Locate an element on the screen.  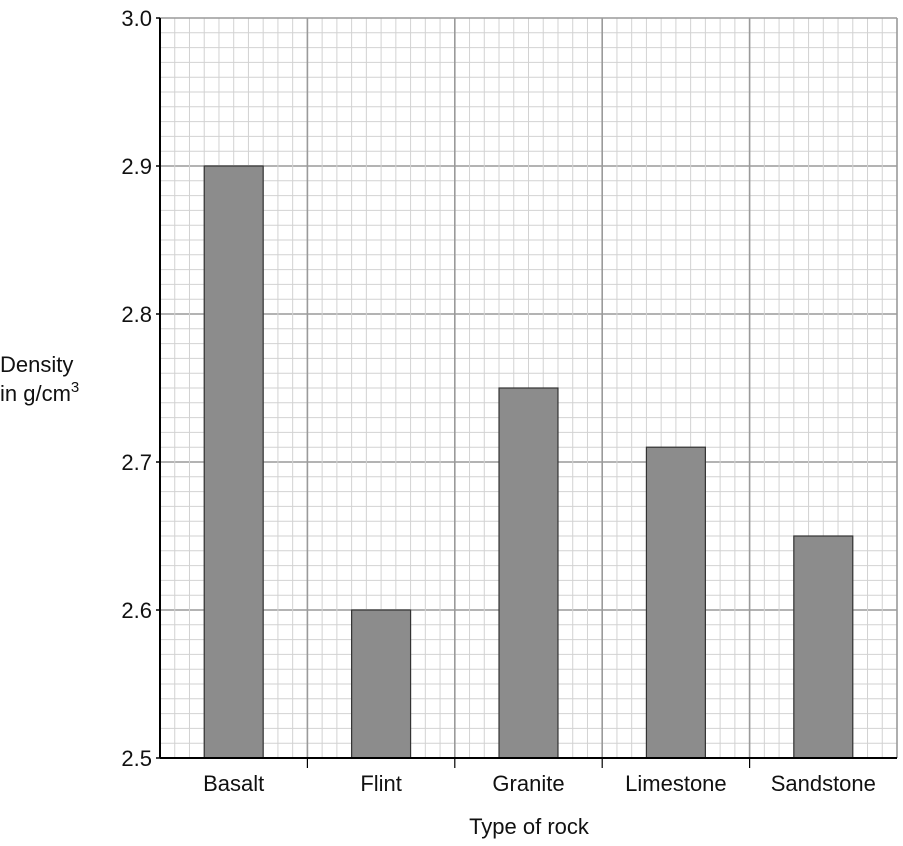
x-tick-label: Granite is located at coordinates (528, 783).